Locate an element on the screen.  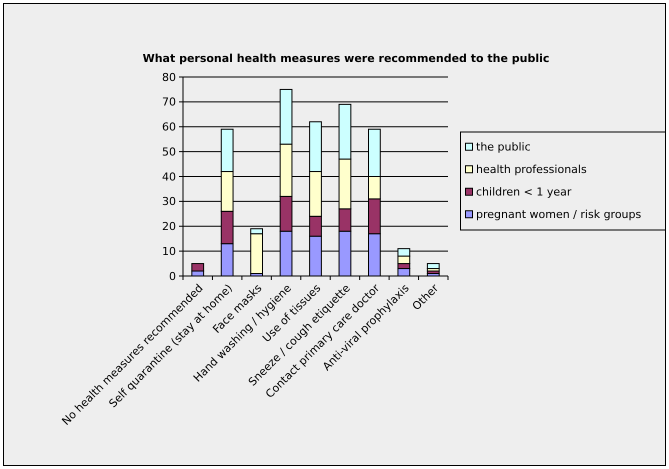
y-tick-label: 70 is located at coordinates (169, 102).